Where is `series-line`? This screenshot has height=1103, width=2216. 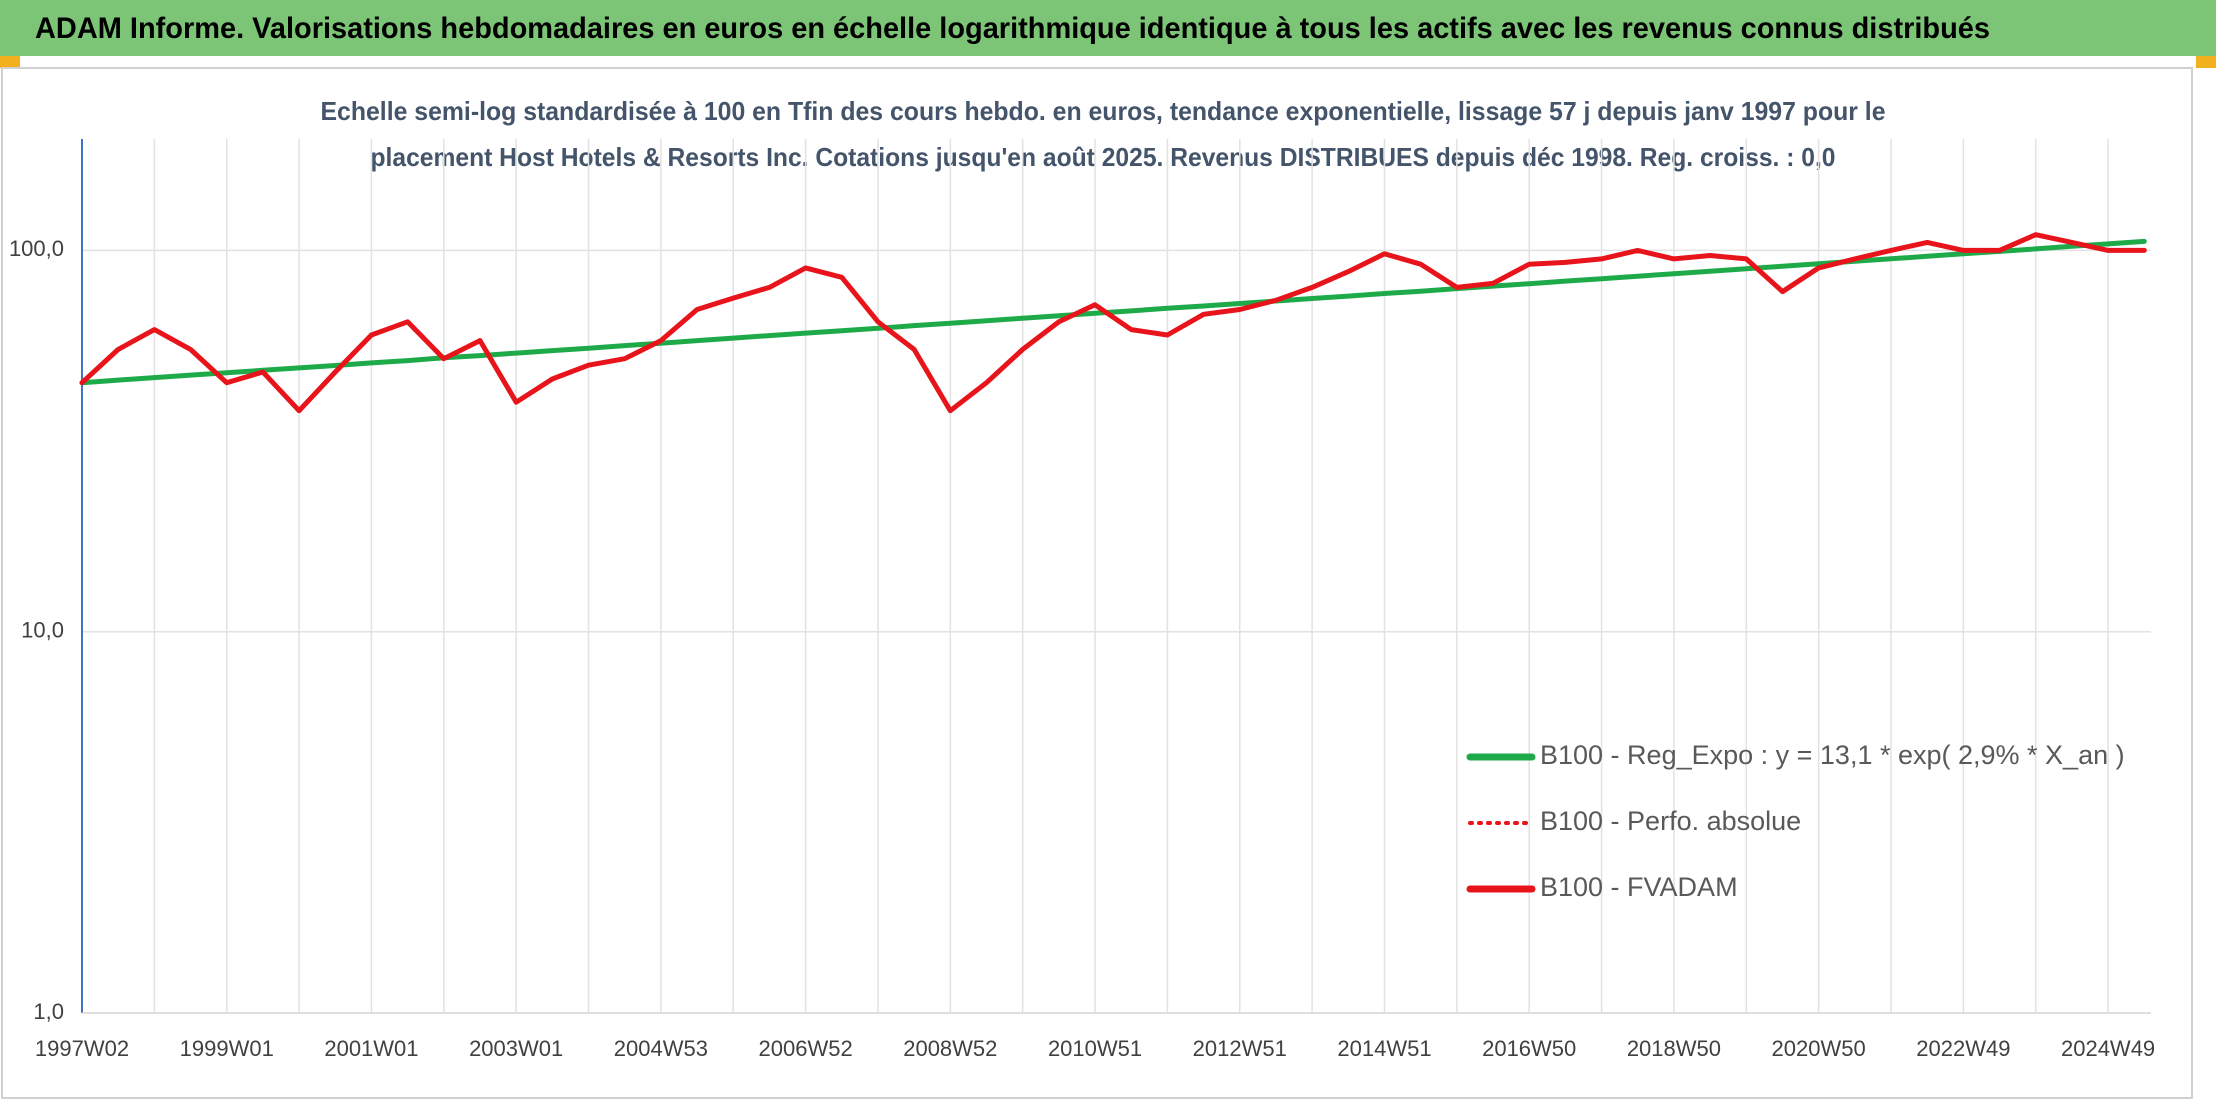 series-line is located at coordinates (1113, 312).